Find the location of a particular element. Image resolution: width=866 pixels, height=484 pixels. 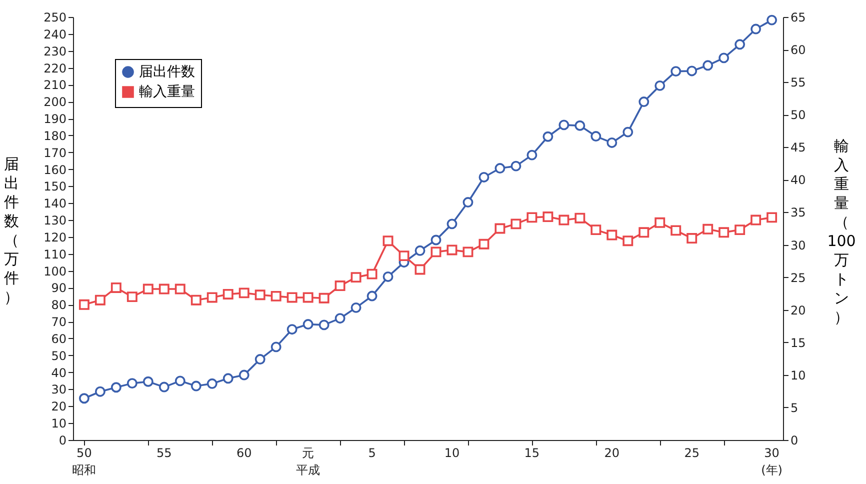

y2-tick-label: 50 is located at coordinates (798, 115).